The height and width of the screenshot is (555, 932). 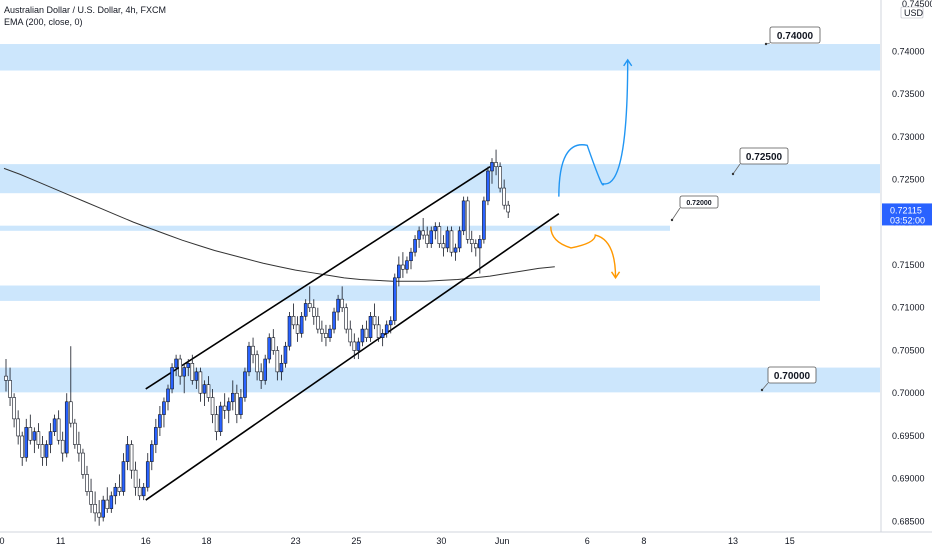 I want to click on indicator-legend: EMA (200, close, 0), so click(x=43, y=22).